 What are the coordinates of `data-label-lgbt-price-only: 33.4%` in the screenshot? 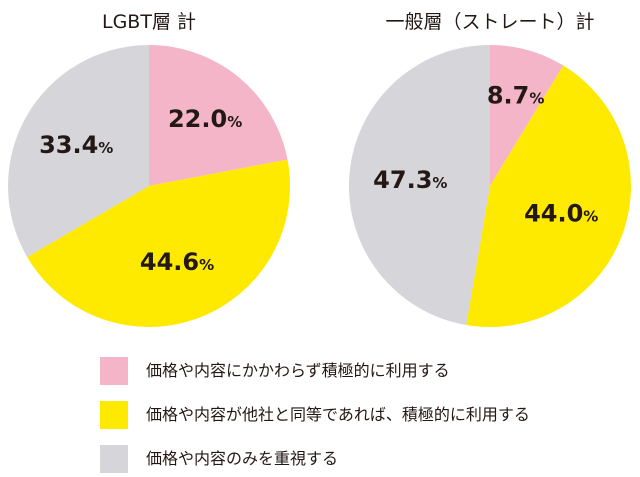 It's located at (76, 145).